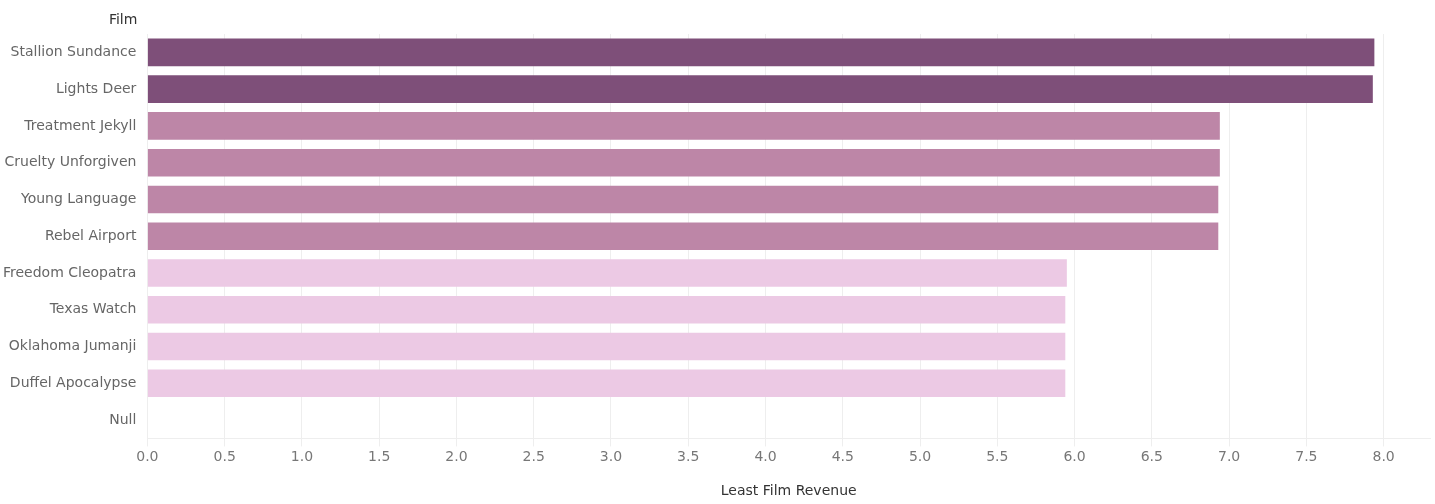 This screenshot has width=1435, height=504. Describe the element at coordinates (80, 124) in the screenshot. I see `y-tick-label: Treatment Jekyll` at that location.